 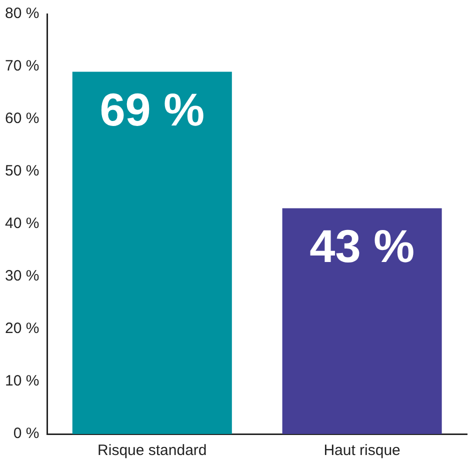 I want to click on y-tick-label: 40 %, so click(x=22, y=223).